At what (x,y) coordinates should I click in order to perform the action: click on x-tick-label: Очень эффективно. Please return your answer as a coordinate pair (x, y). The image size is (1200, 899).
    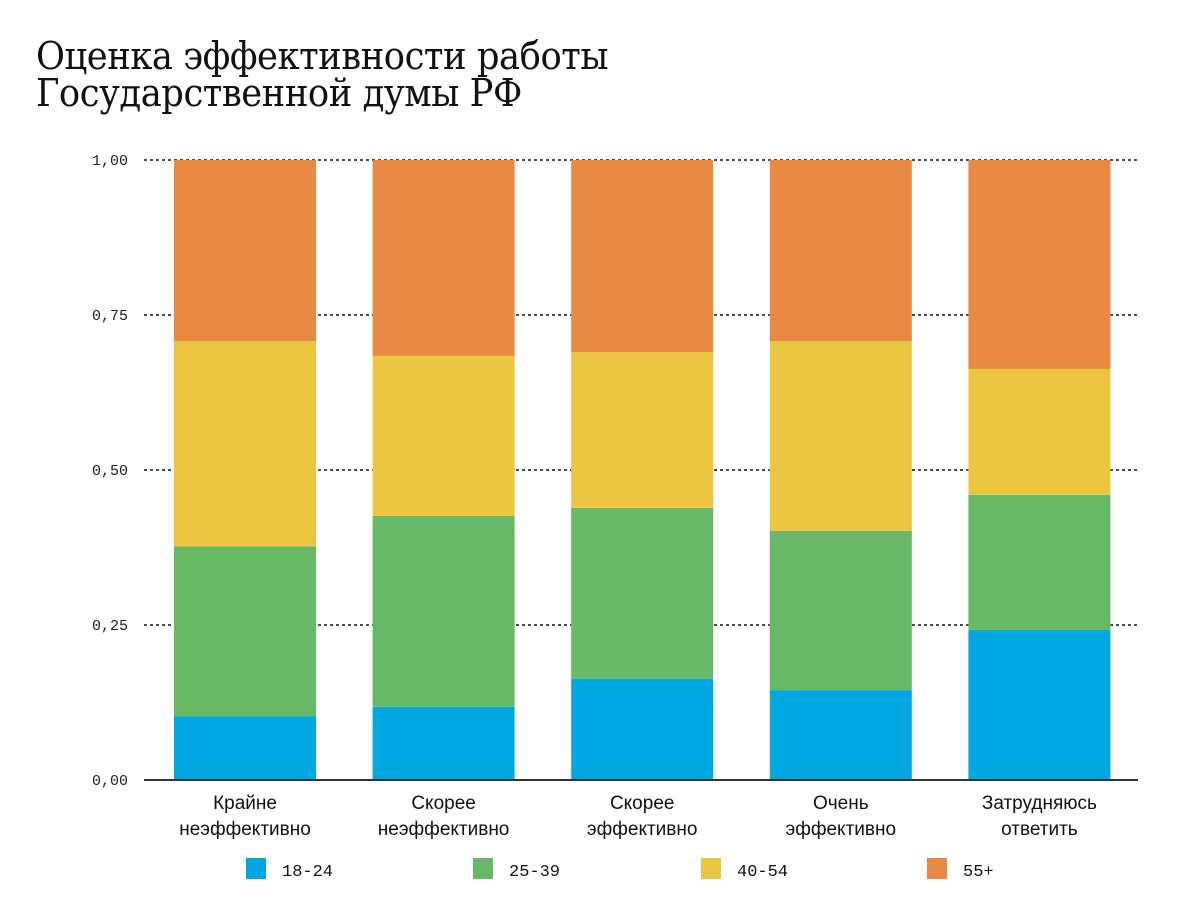
    Looking at the image, I should click on (841, 816).